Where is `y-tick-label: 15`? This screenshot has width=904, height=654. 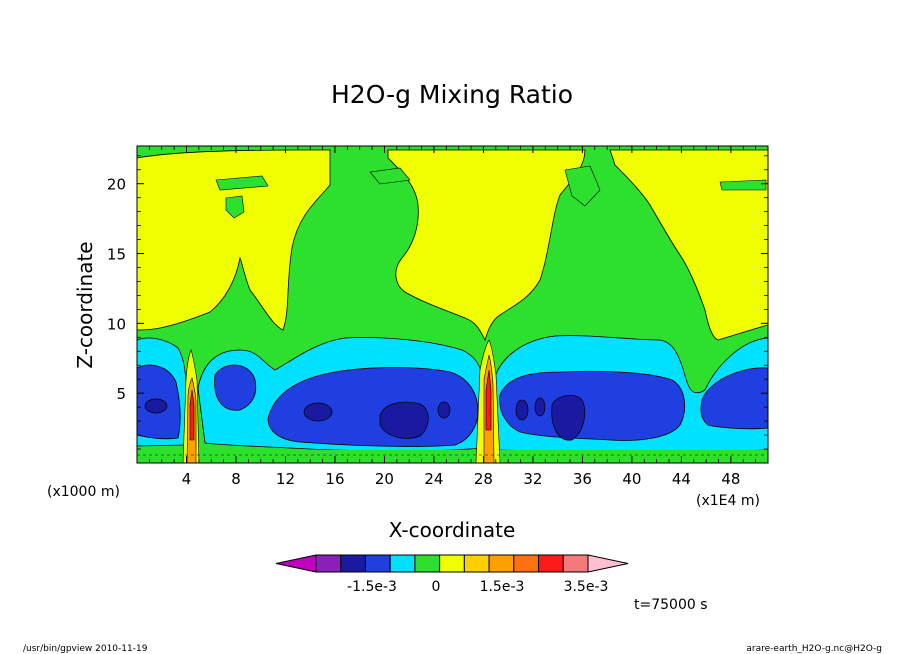
y-tick-label: 15 is located at coordinates (116, 255).